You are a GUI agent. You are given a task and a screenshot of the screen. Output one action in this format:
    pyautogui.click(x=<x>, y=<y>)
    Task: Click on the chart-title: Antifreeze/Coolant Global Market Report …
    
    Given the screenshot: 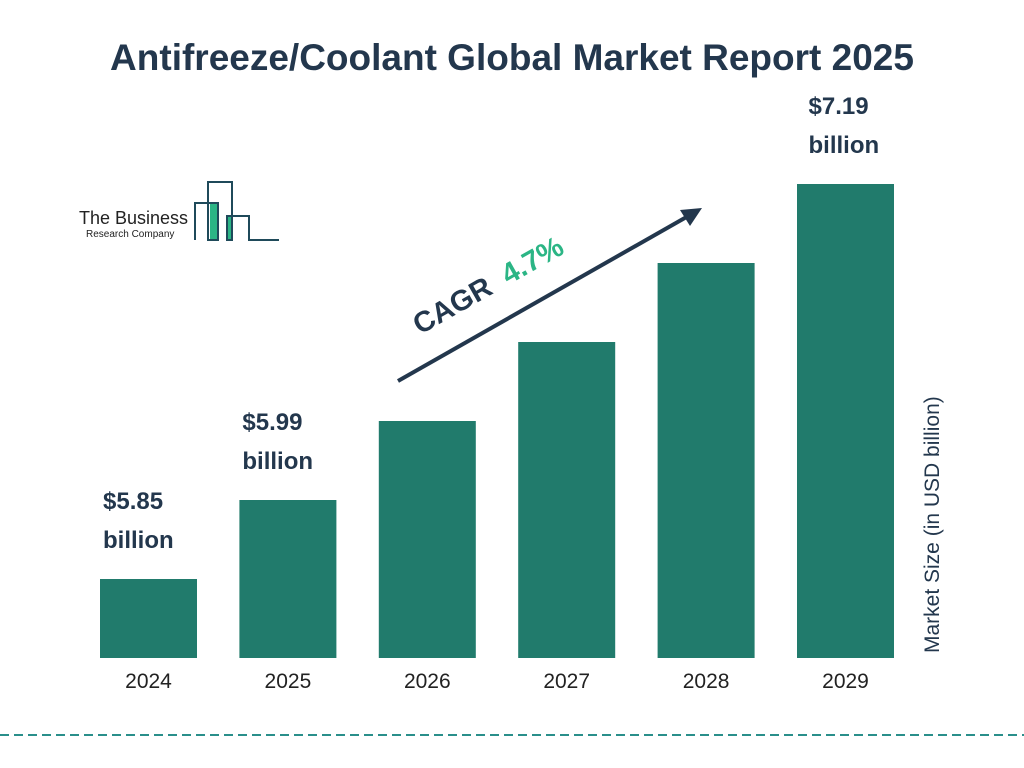 What is the action you would take?
    pyautogui.click(x=512, y=57)
    